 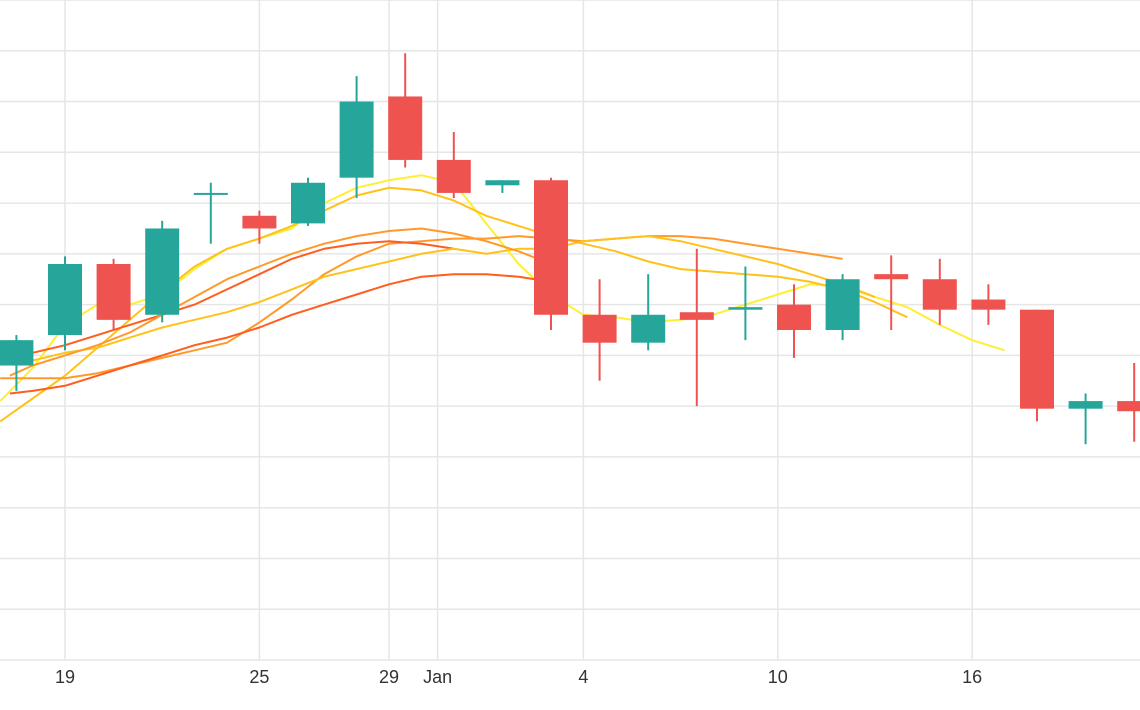 What do you see at coordinates (972, 677) in the screenshot?
I see `x-tick-label: 16` at bounding box center [972, 677].